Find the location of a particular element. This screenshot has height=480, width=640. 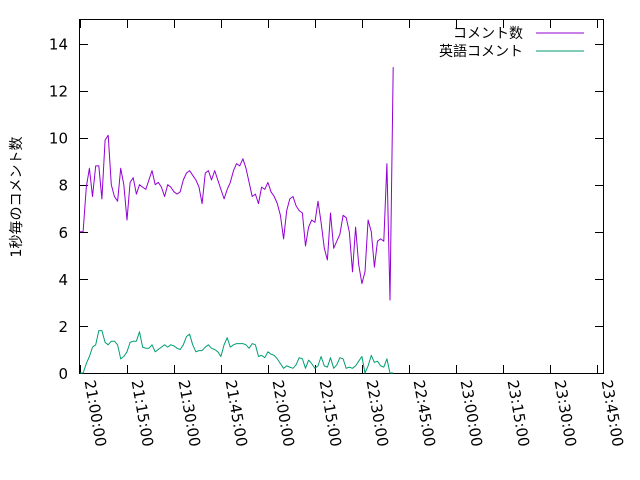

y-tick-label: 4 is located at coordinates (63, 280).